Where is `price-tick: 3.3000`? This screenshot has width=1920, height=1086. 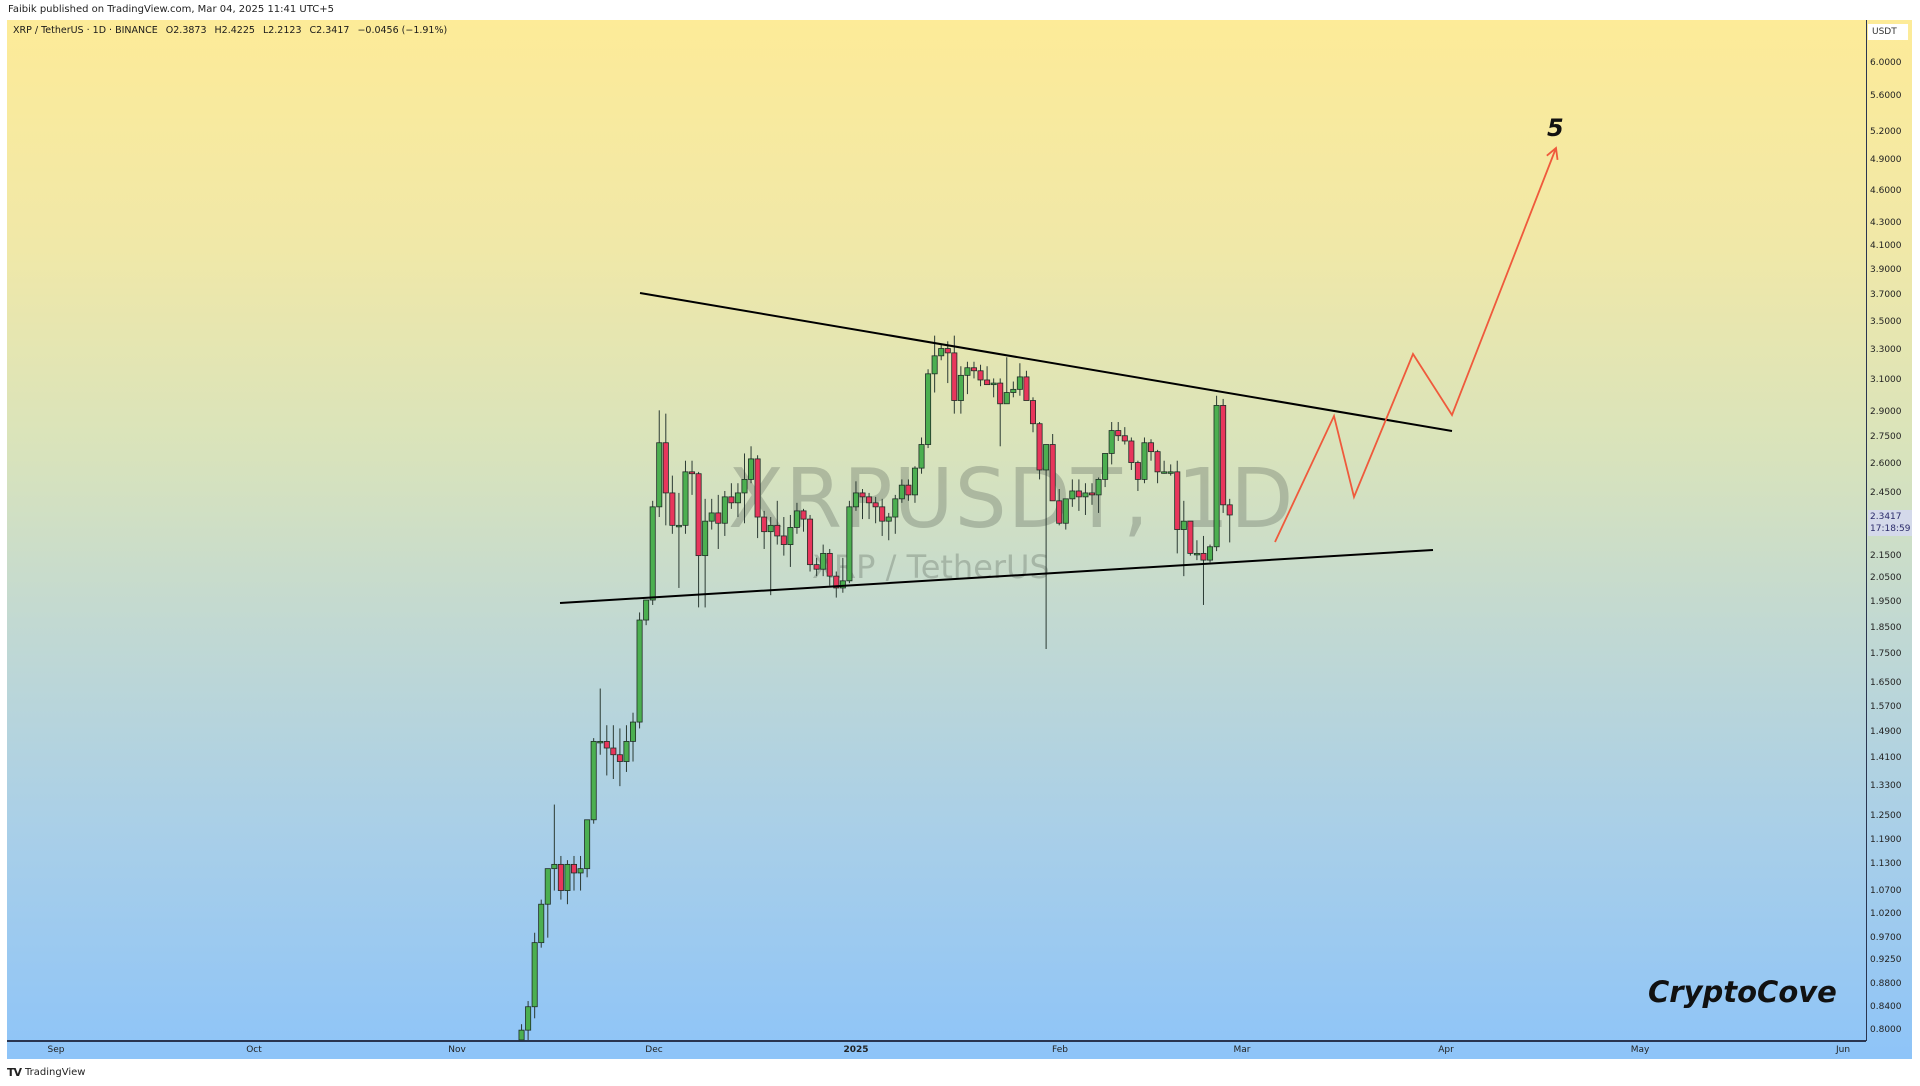 price-tick: 3.3000 is located at coordinates (1886, 349).